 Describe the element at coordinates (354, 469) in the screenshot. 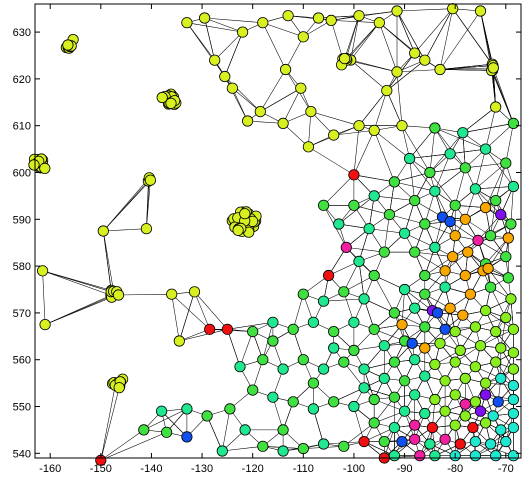

I see `x-tick-label: -100` at that location.